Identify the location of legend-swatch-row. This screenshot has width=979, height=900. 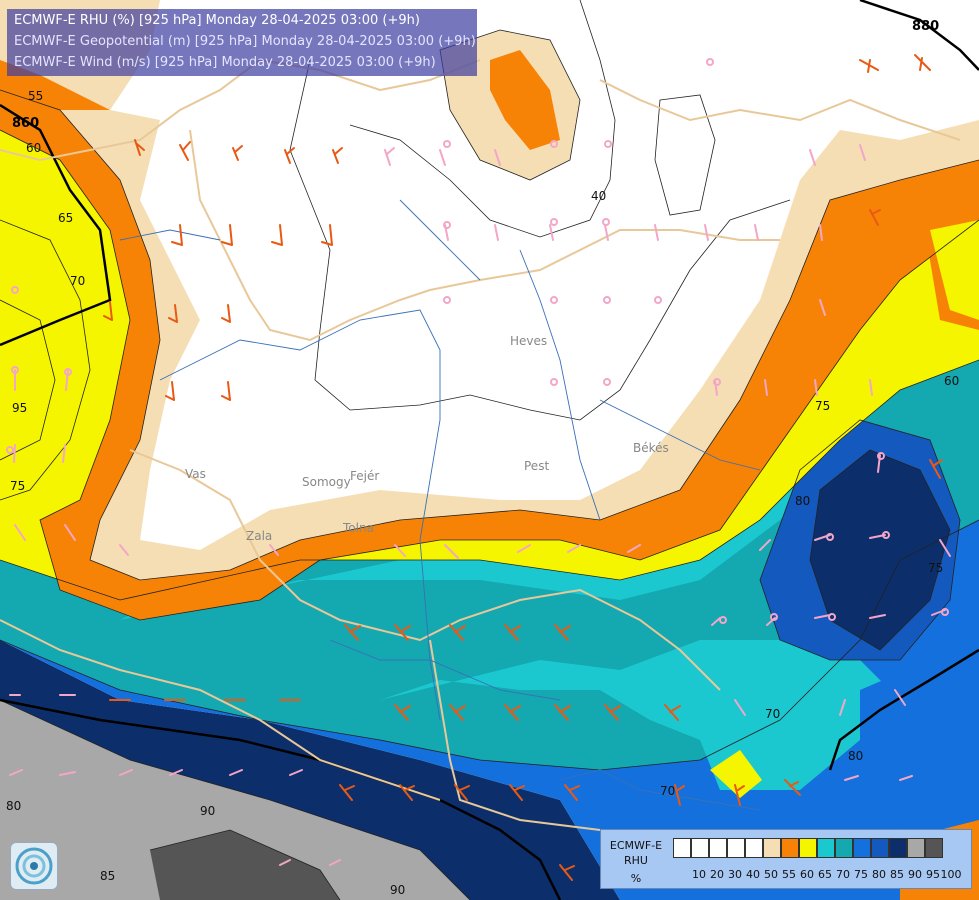
(808, 848).